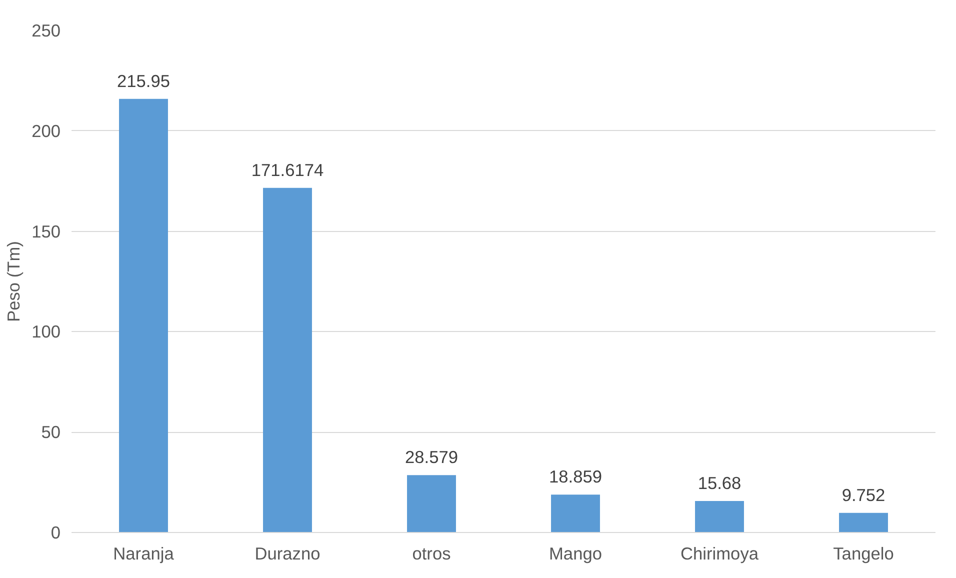 The image size is (956, 578). I want to click on data-label: 215.95, so click(143, 80).